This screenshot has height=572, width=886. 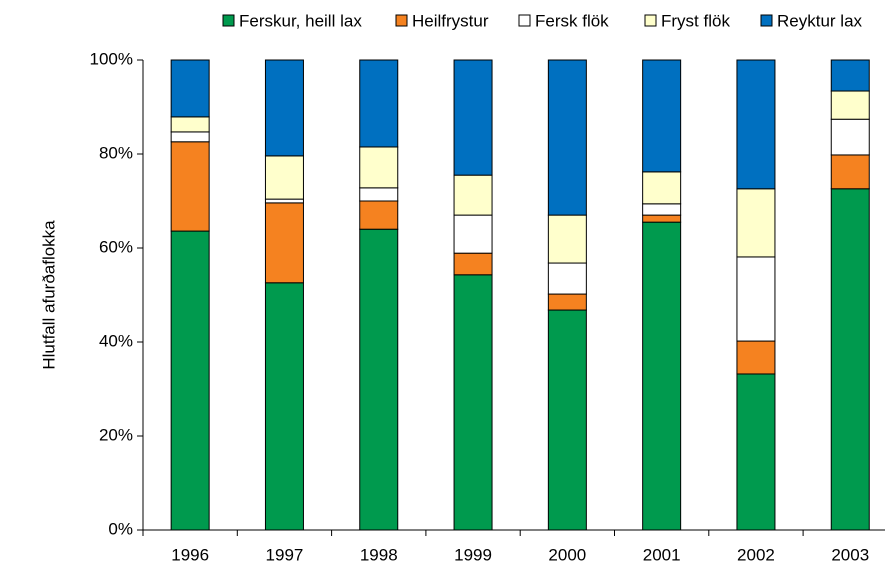 What do you see at coordinates (120, 528) in the screenshot?
I see `y-tick-label: 0%` at bounding box center [120, 528].